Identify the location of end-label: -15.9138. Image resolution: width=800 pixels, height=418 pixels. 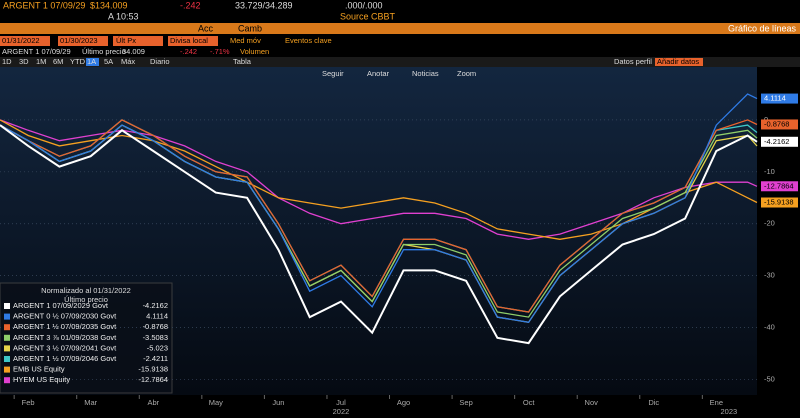
(779, 201).